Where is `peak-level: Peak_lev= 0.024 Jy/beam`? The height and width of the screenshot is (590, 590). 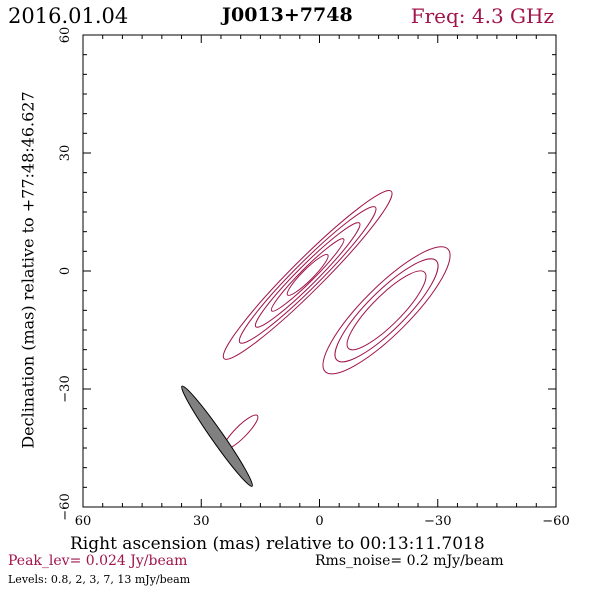
peak-level: Peak_lev= 0.024 Jy/beam is located at coordinates (98, 561).